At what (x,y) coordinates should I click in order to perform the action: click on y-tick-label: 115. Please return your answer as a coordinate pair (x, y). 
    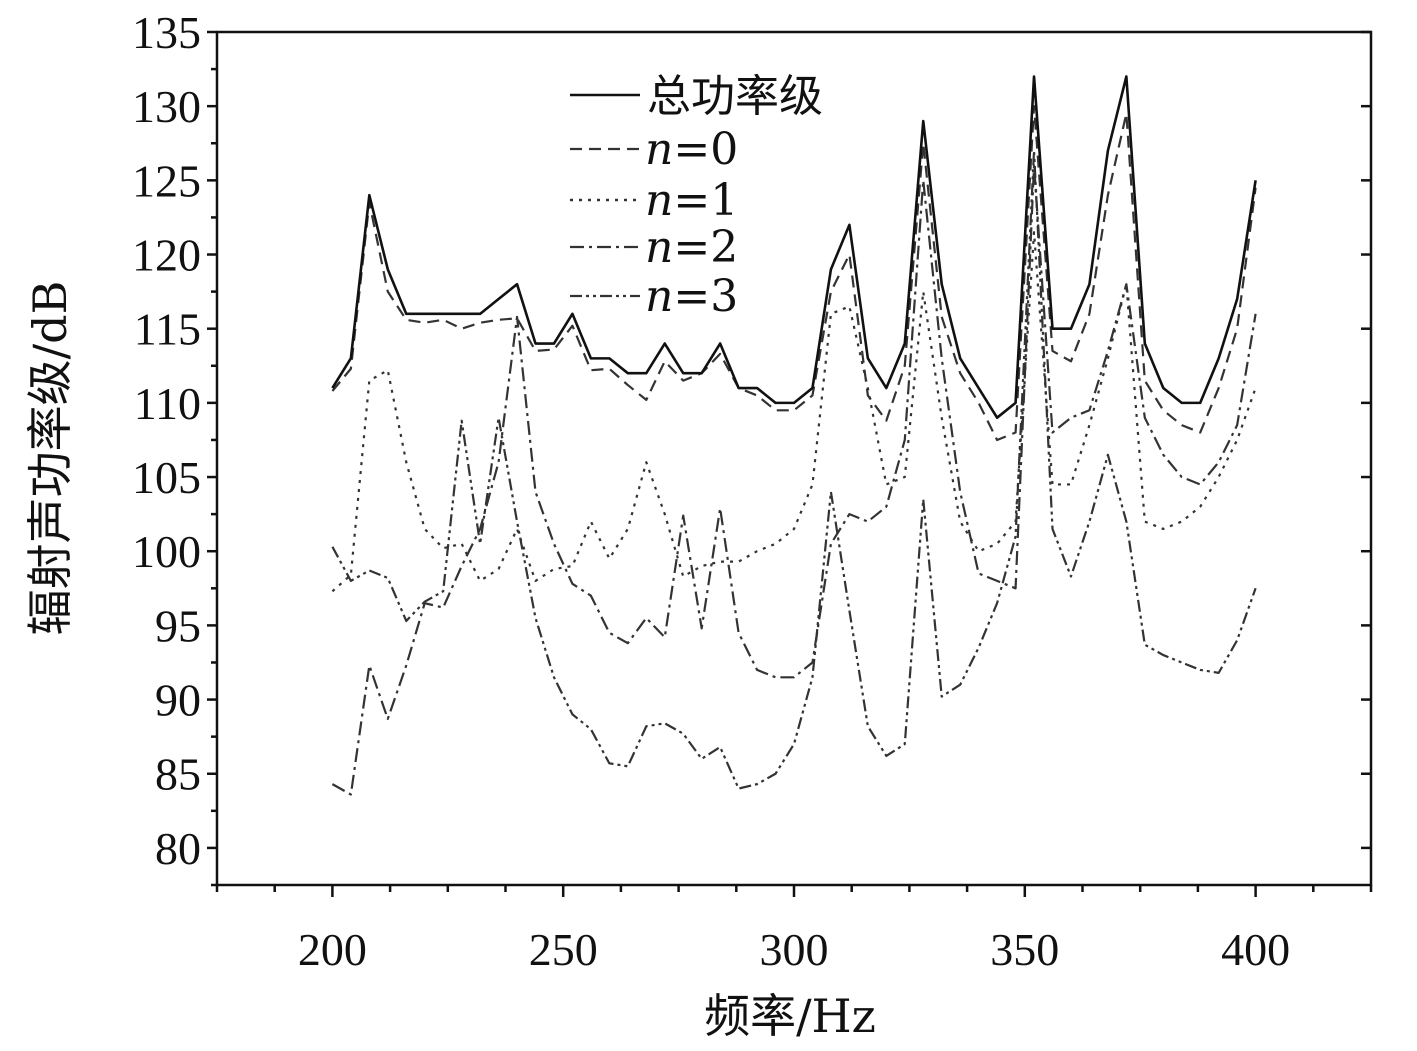
    Looking at the image, I should click on (167, 329).